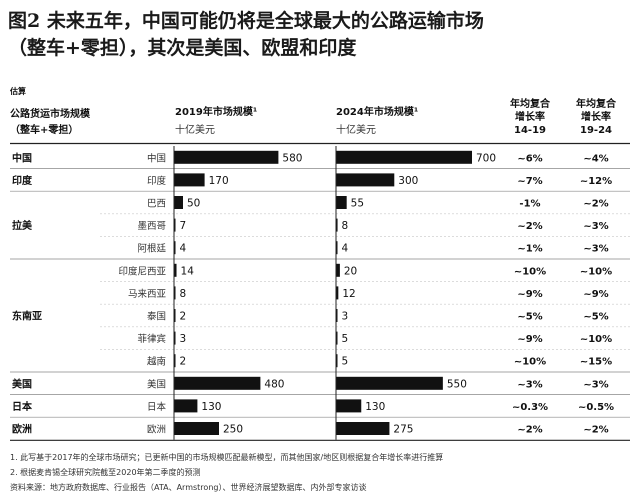 This screenshot has width=640, height=504. I want to click on data-label-2019: 170, so click(219, 181).